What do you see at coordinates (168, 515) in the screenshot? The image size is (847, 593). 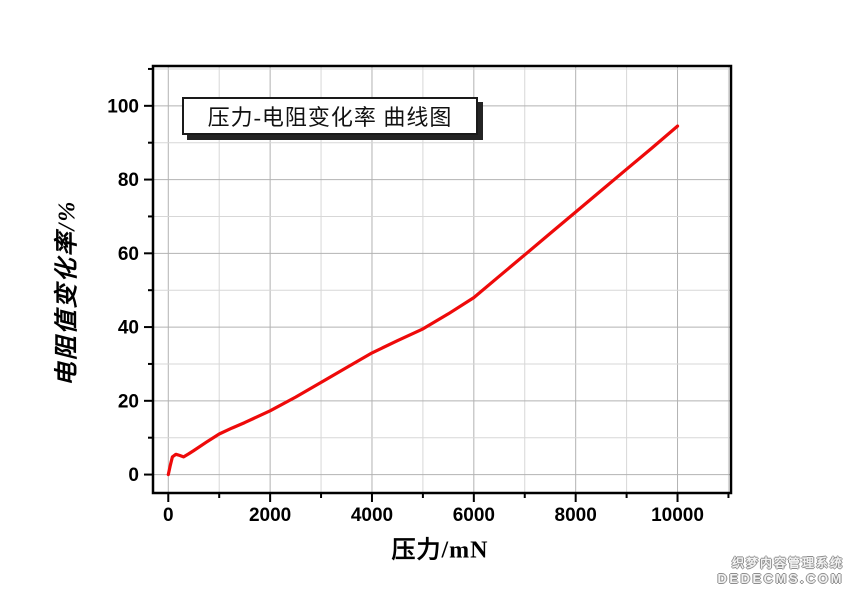 I see `x-tick-label: 0` at bounding box center [168, 515].